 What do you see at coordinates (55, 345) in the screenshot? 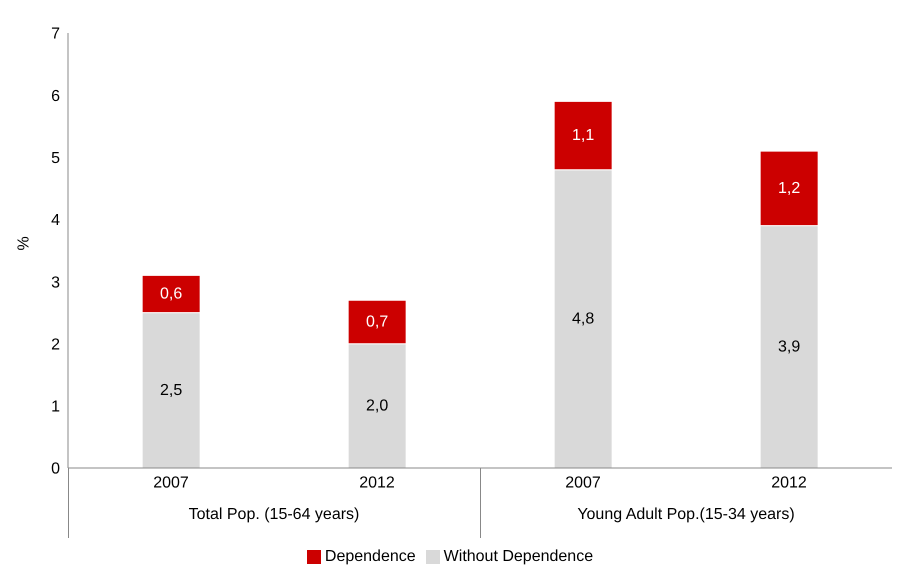
I see `y-tick-label: 2` at bounding box center [55, 345].